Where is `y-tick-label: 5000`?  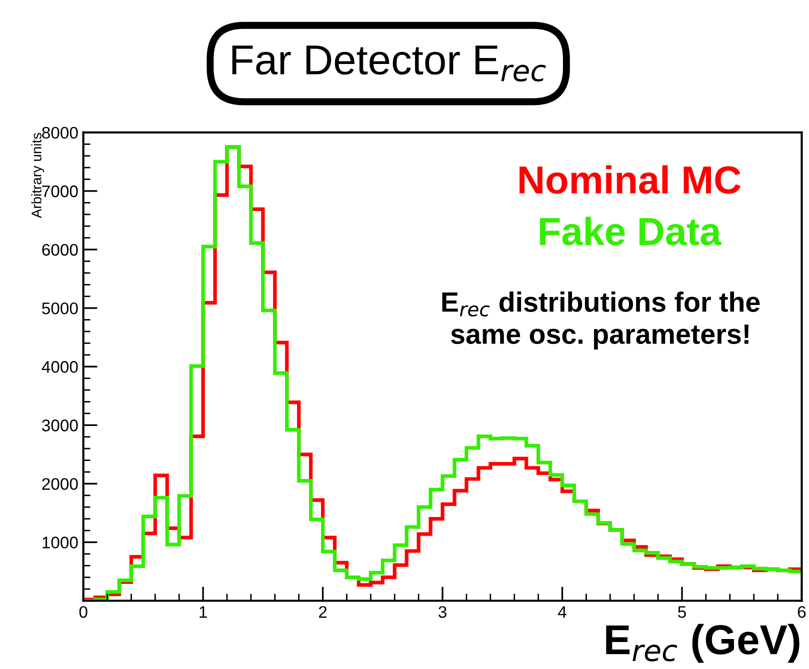
y-tick-label: 5000 is located at coordinates (60, 308).